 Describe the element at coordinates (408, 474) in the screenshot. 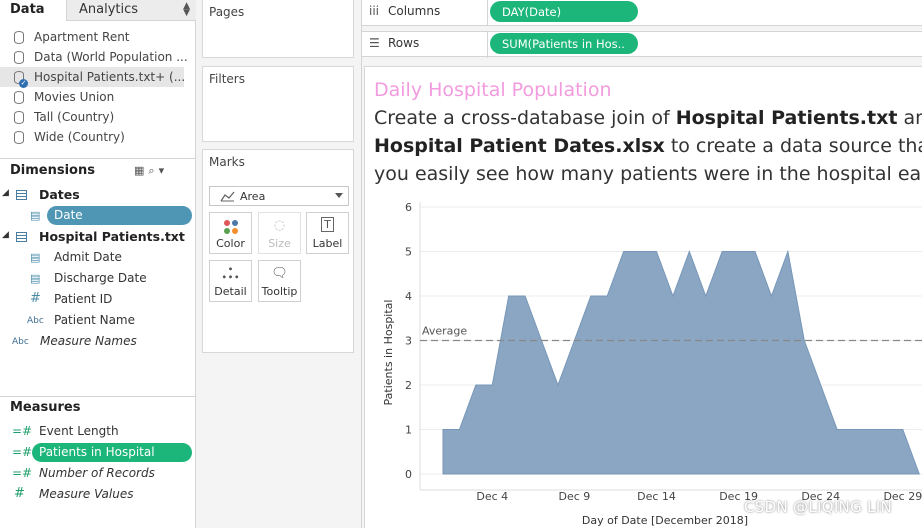

I see `y-tick-label: 0` at that location.